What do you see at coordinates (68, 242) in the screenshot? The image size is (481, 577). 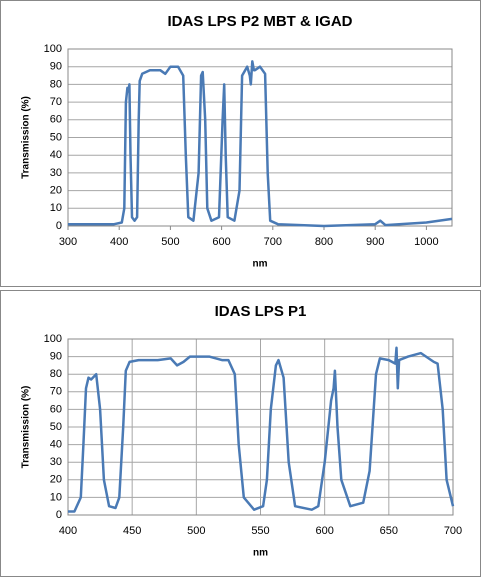 I see `x-tick-label: 300` at bounding box center [68, 242].